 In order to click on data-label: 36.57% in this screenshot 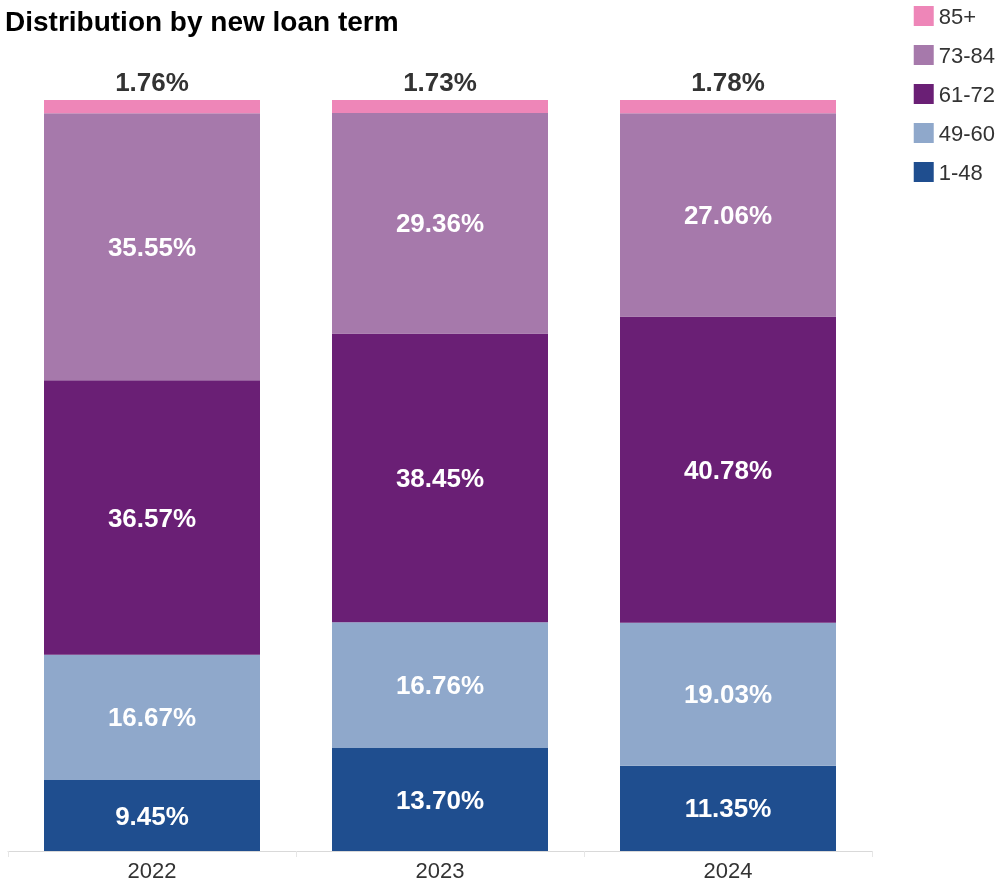, I will do `click(152, 517)`.